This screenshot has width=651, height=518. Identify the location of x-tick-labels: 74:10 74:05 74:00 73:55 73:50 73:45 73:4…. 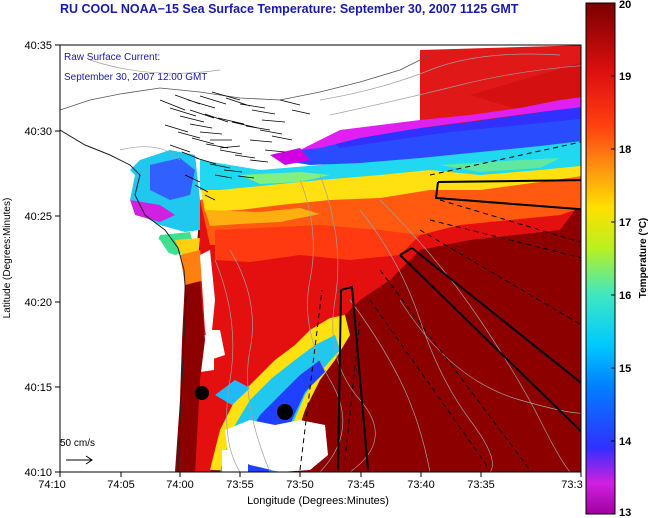
(310, 485).